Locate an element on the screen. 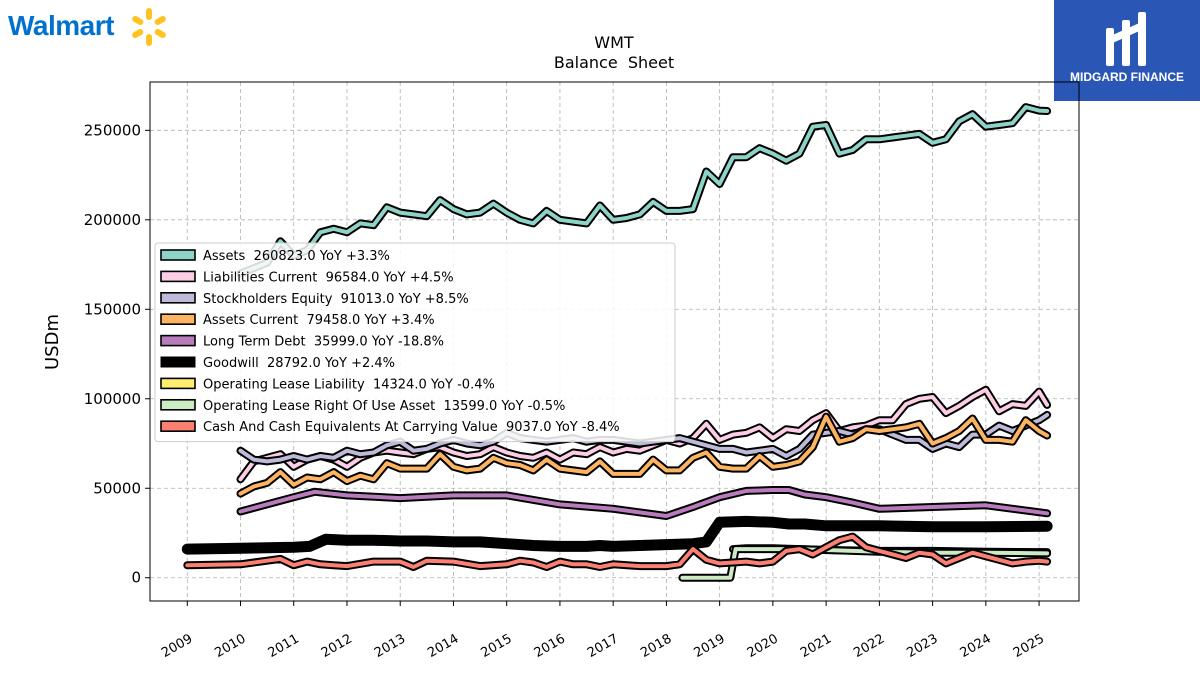 This screenshot has width=1200, height=675. y-axis-label: USDm is located at coordinates (52, 342).